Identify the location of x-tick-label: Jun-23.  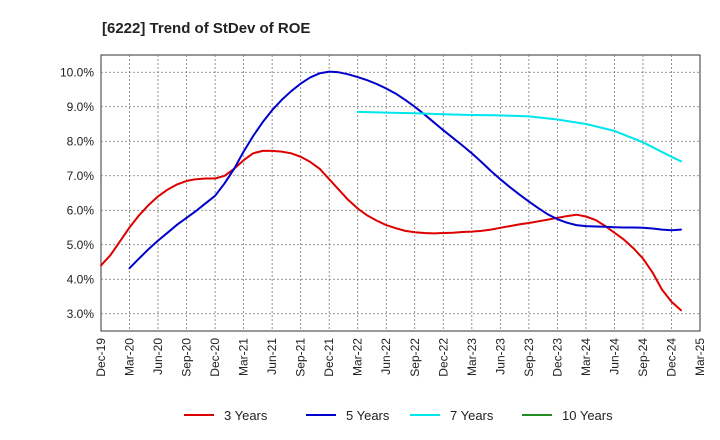
(500, 356).